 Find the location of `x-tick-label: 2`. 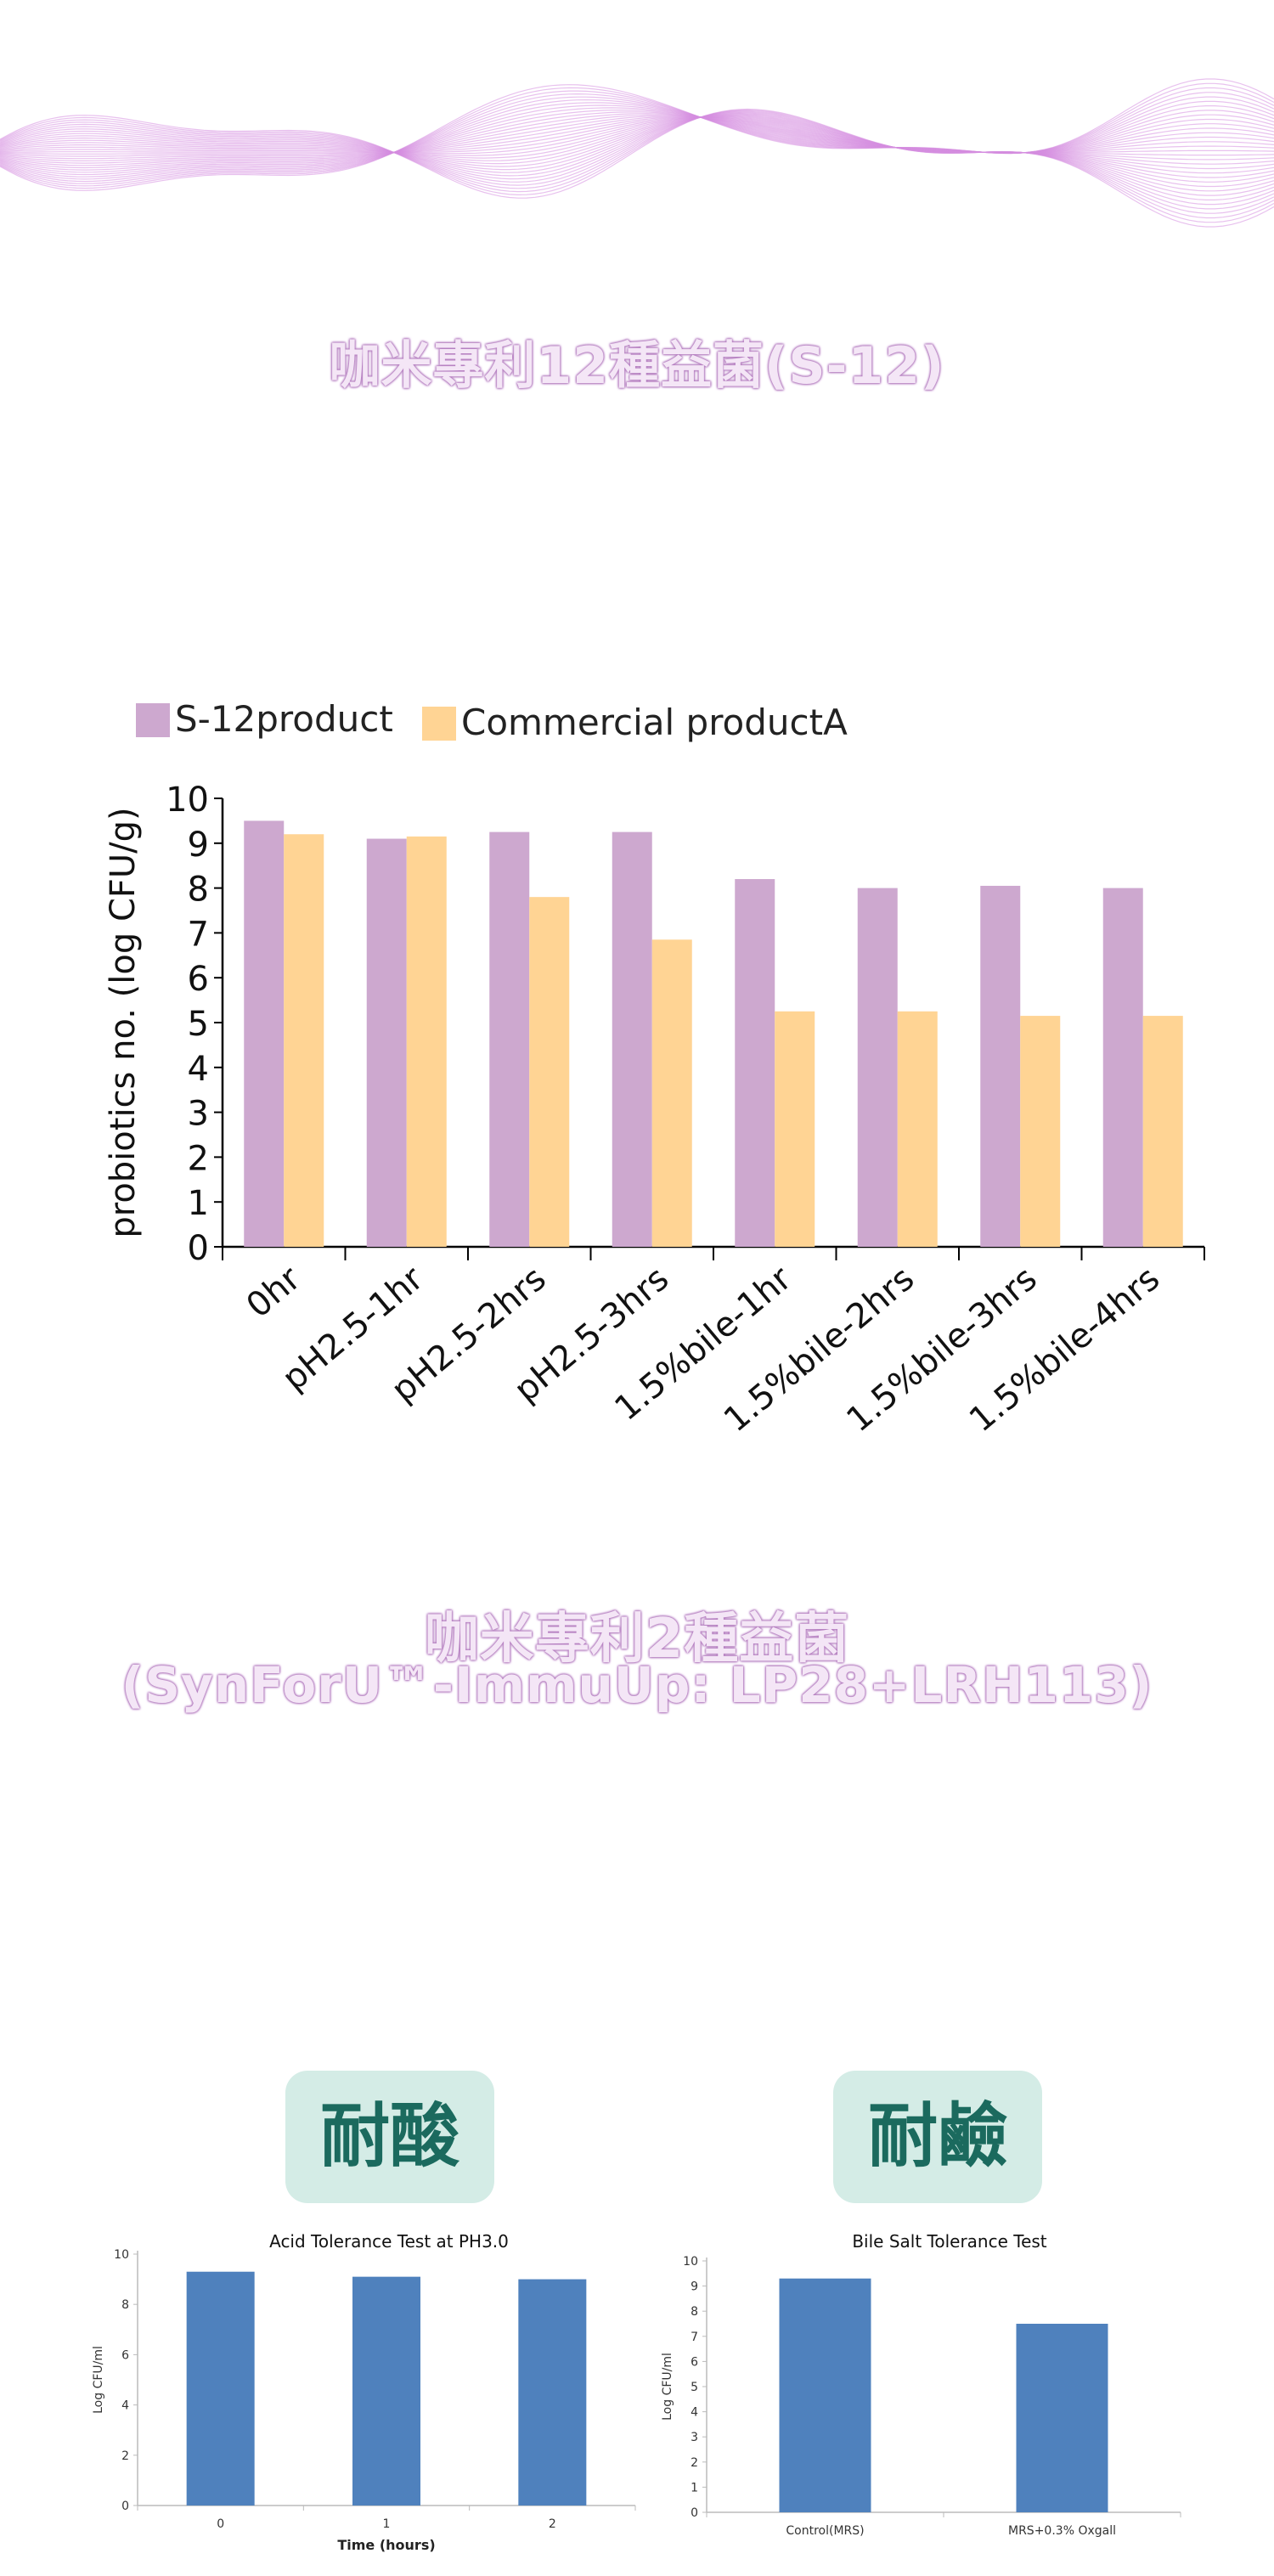

x-tick-label: 2 is located at coordinates (552, 2524).